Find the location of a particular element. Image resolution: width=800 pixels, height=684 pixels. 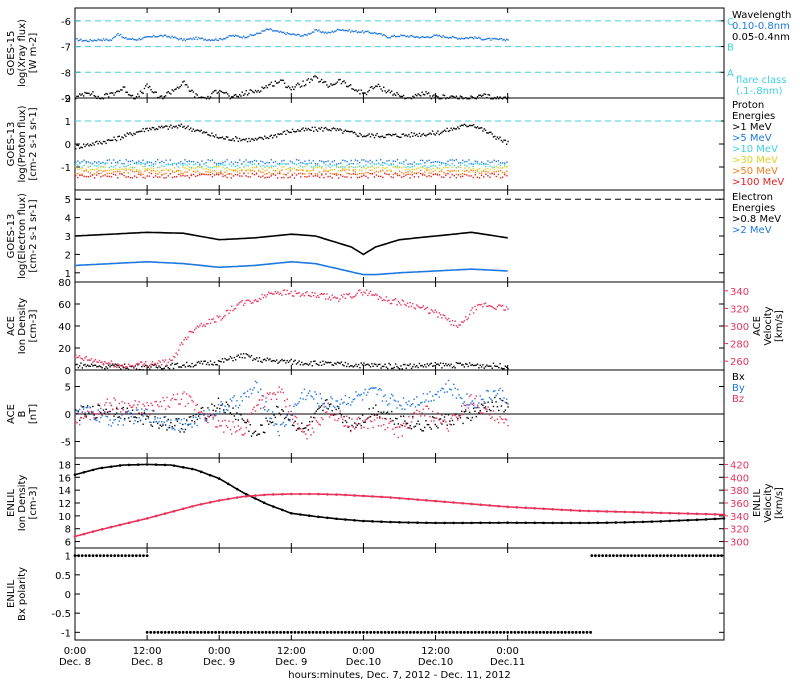

y-tick-label-enlil-density-velocity: 8 is located at coordinates (68, 530).